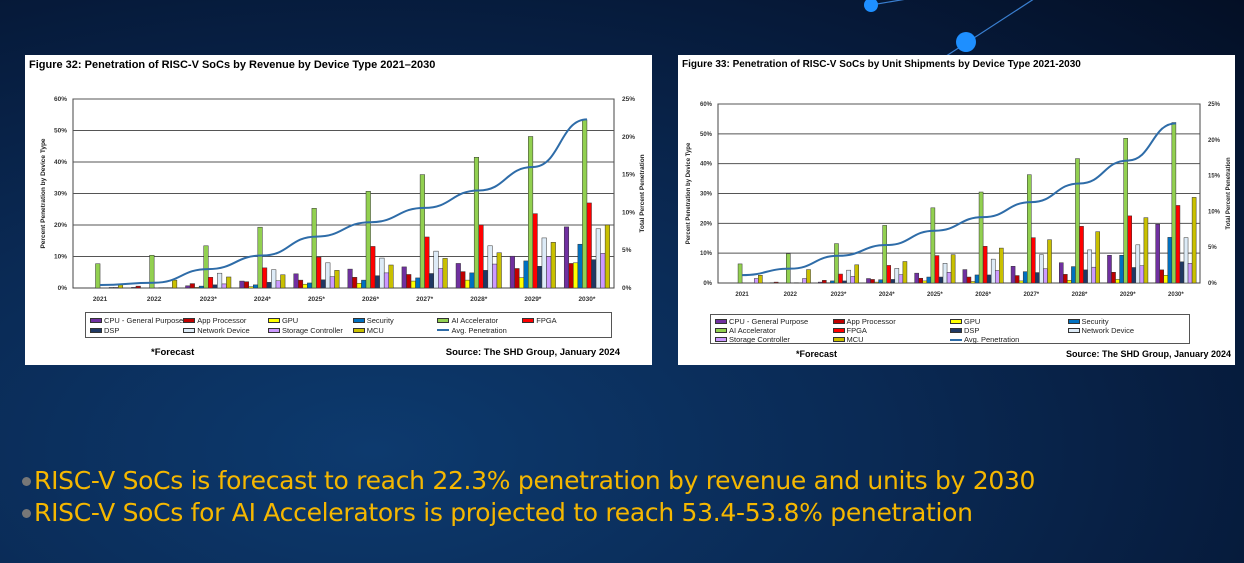 The width and height of the screenshot is (1244, 563). Describe the element at coordinates (986, 30) in the screenshot. I see `decor-line` at that location.